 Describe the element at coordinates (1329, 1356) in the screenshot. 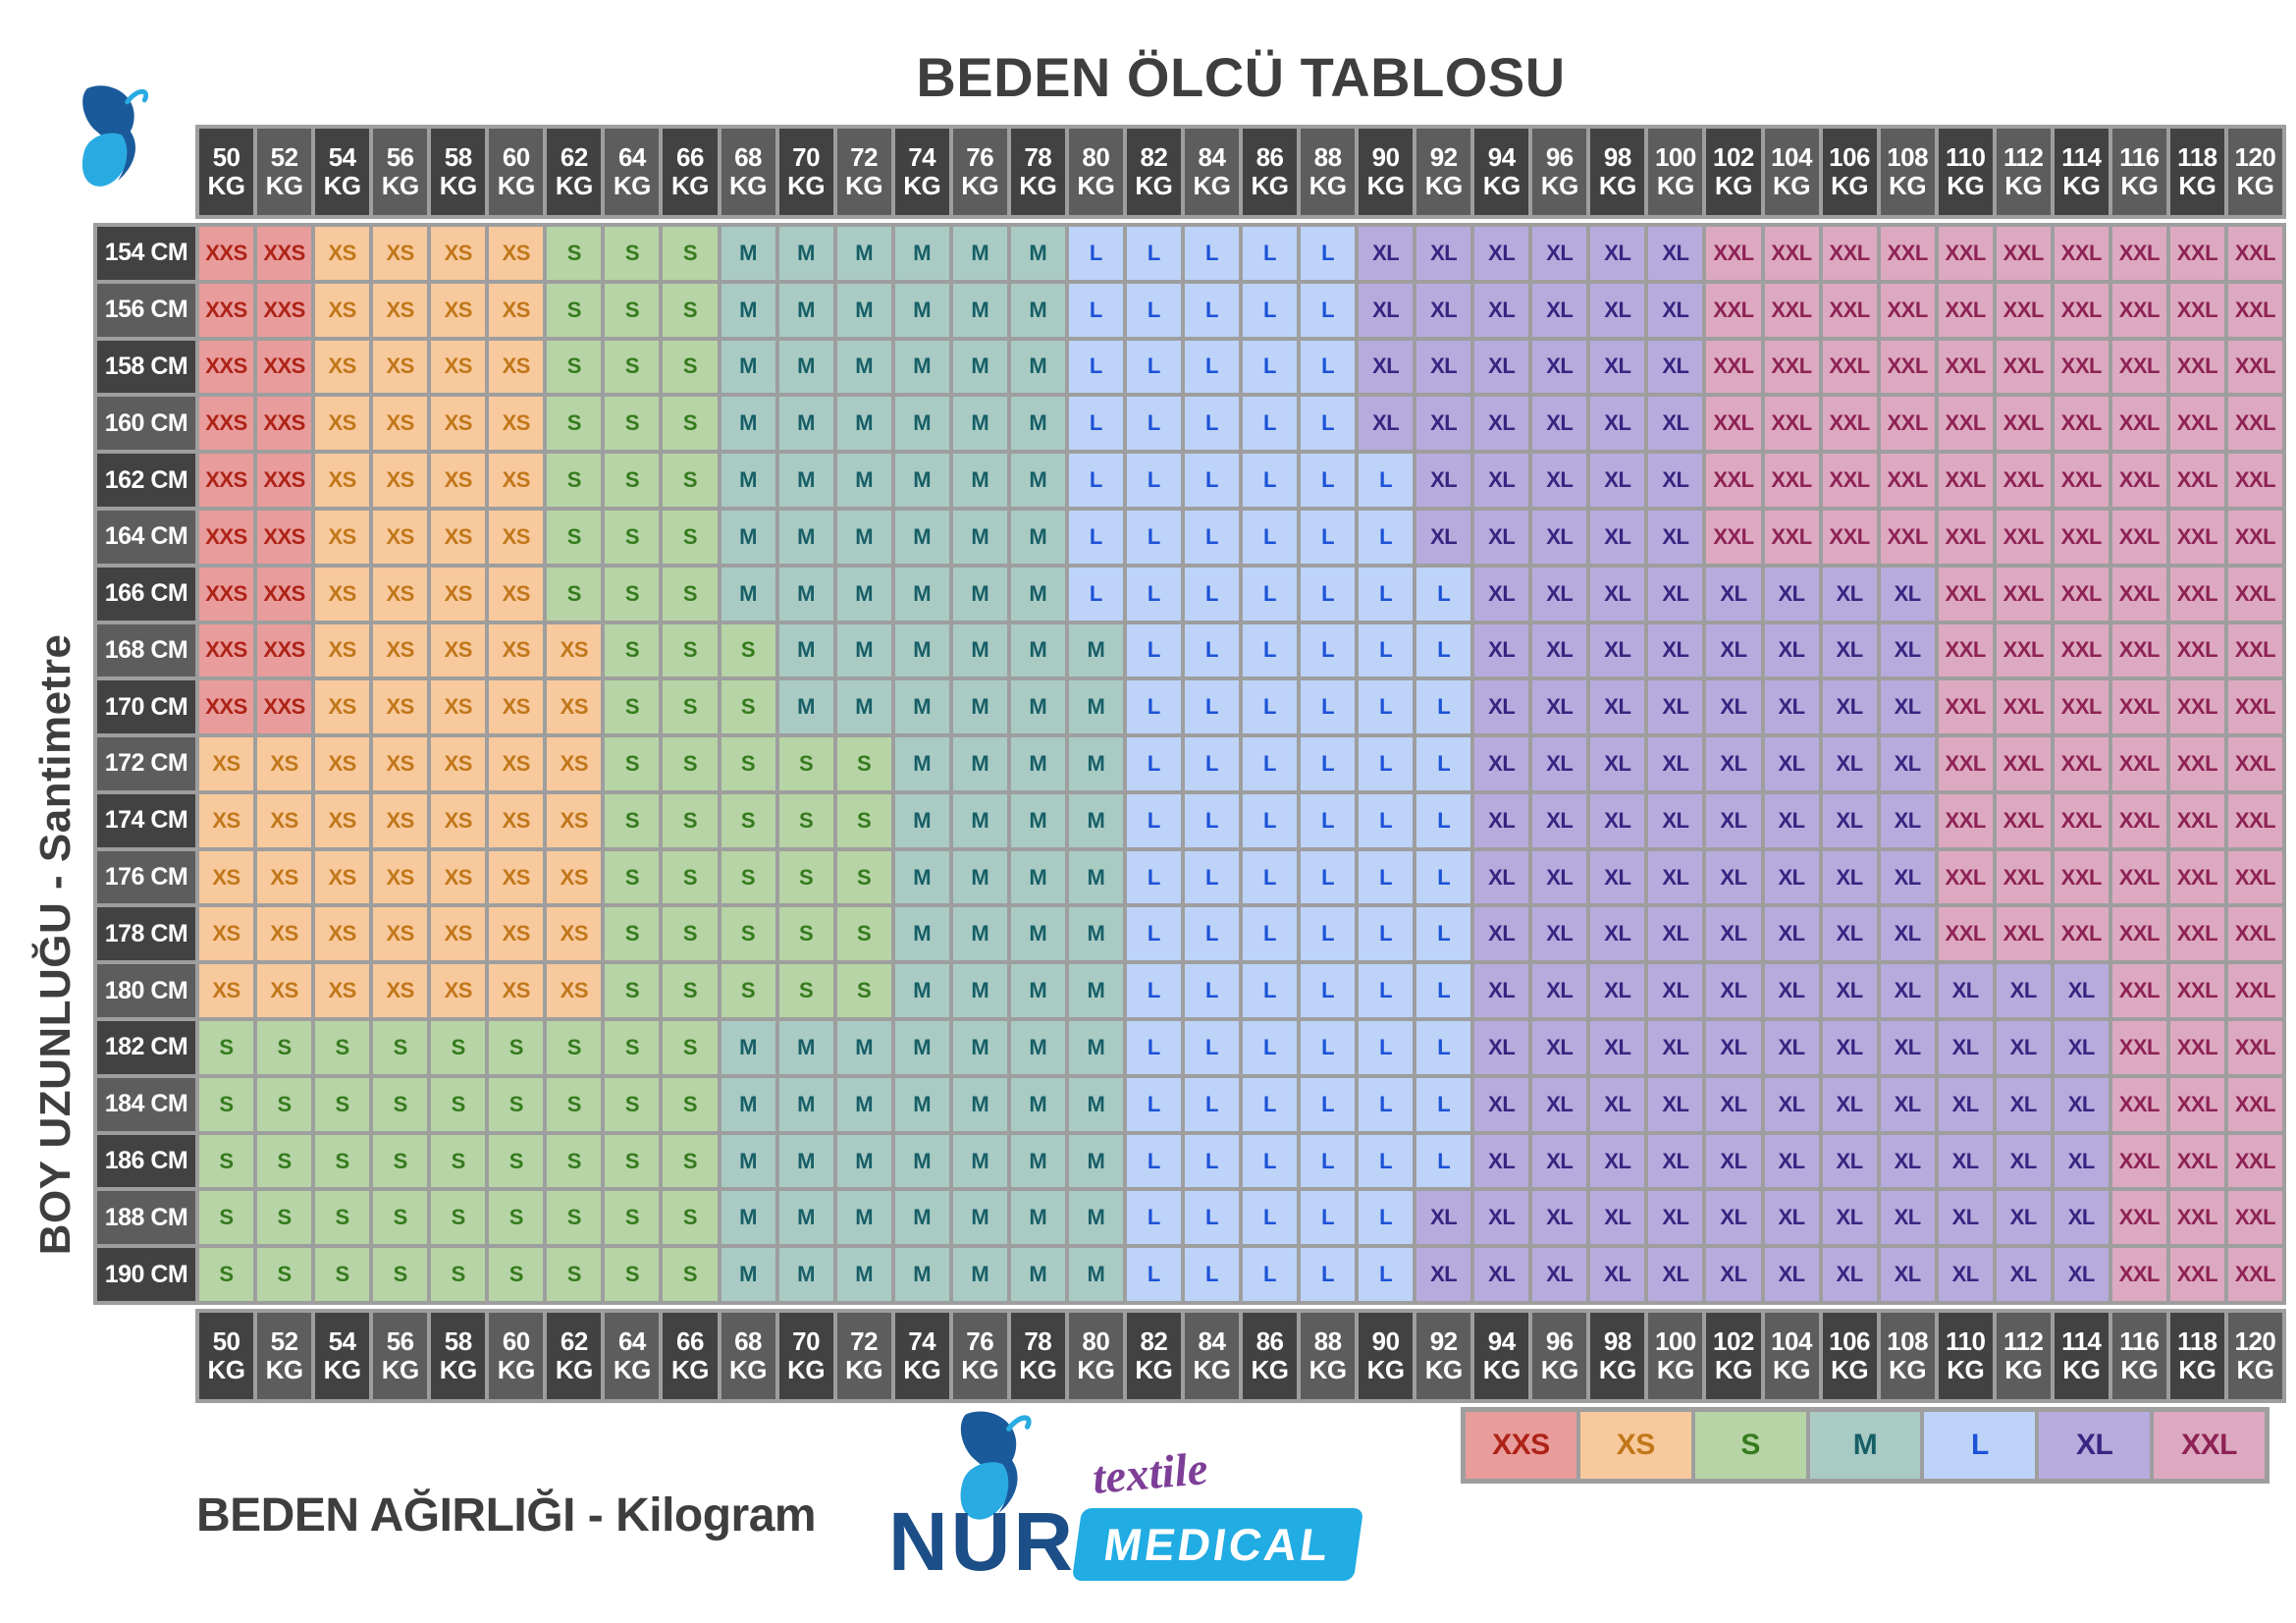

I see `weight-header-cell: 88 KG` at that location.